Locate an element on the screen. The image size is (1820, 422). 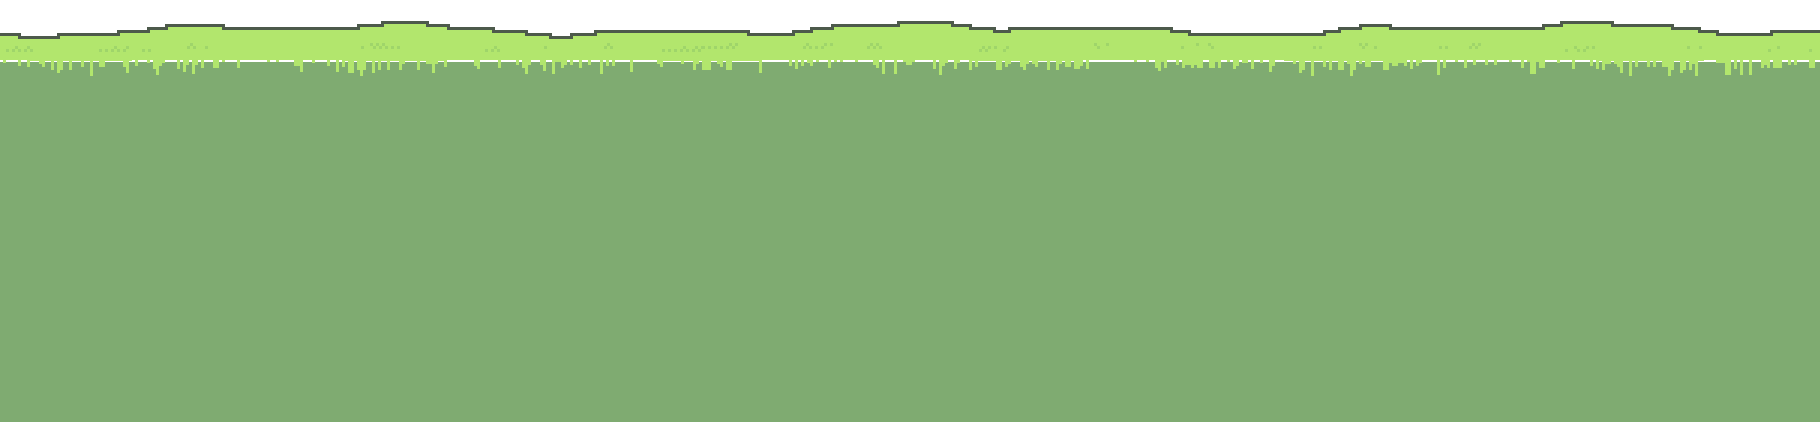
grass-fringe is located at coordinates (910, 63).